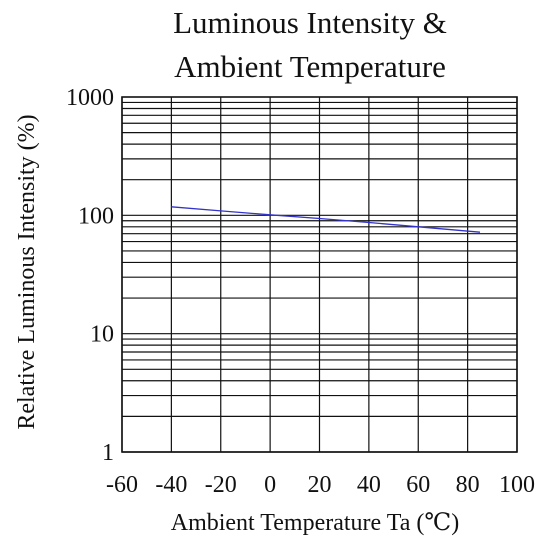  What do you see at coordinates (369, 485) in the screenshot?
I see `x-tick-label: 40` at bounding box center [369, 485].